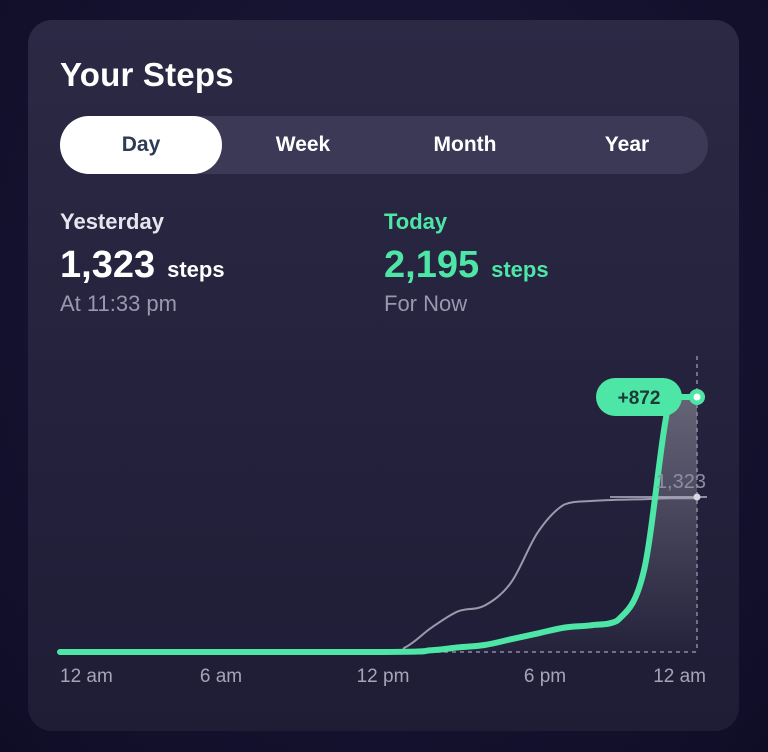  What do you see at coordinates (681, 482) in the screenshot?
I see `yesterday-total-label: 1,323` at bounding box center [681, 482].